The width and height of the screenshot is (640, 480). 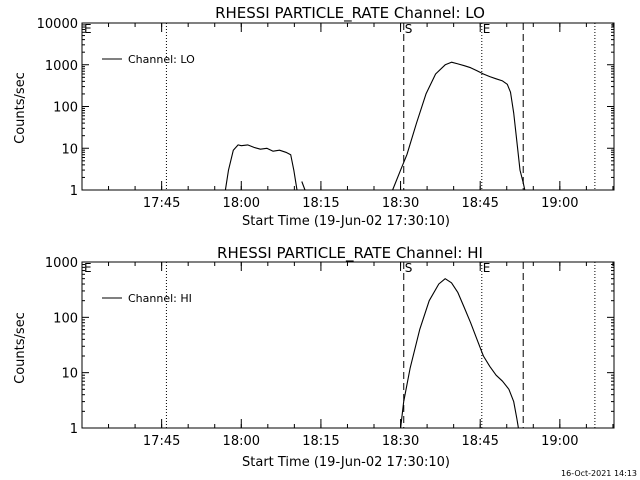 I want to click on y-tick-label: 10000, so click(x=57, y=24).